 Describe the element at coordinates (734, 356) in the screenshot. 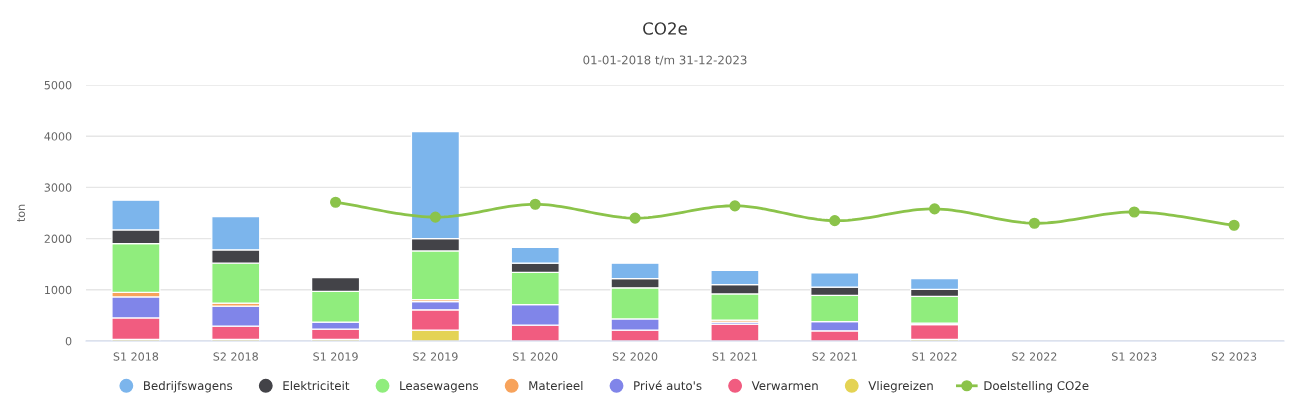

I see `x-tick-label: S1 2021` at that location.